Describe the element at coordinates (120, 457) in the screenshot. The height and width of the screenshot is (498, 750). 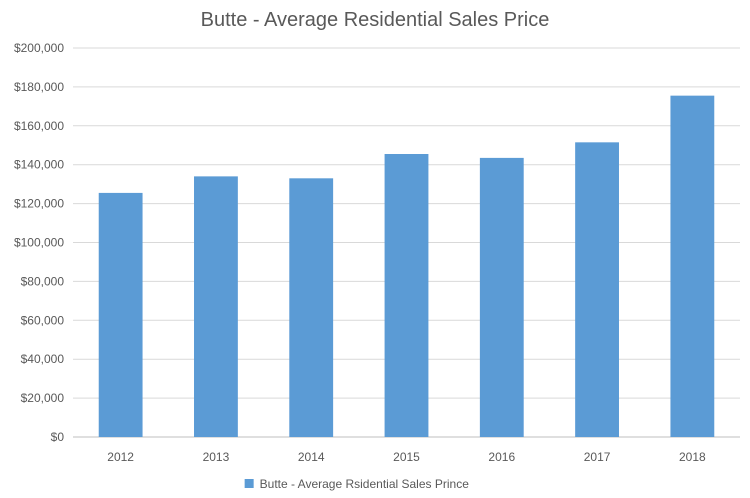
I see `x-tick-label: 2012` at that location.